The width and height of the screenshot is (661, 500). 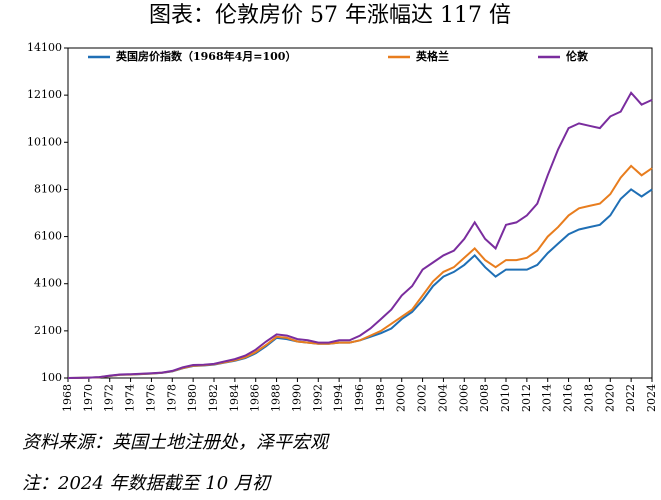 I want to click on x-tick-label: 2016, so click(x=568, y=398).